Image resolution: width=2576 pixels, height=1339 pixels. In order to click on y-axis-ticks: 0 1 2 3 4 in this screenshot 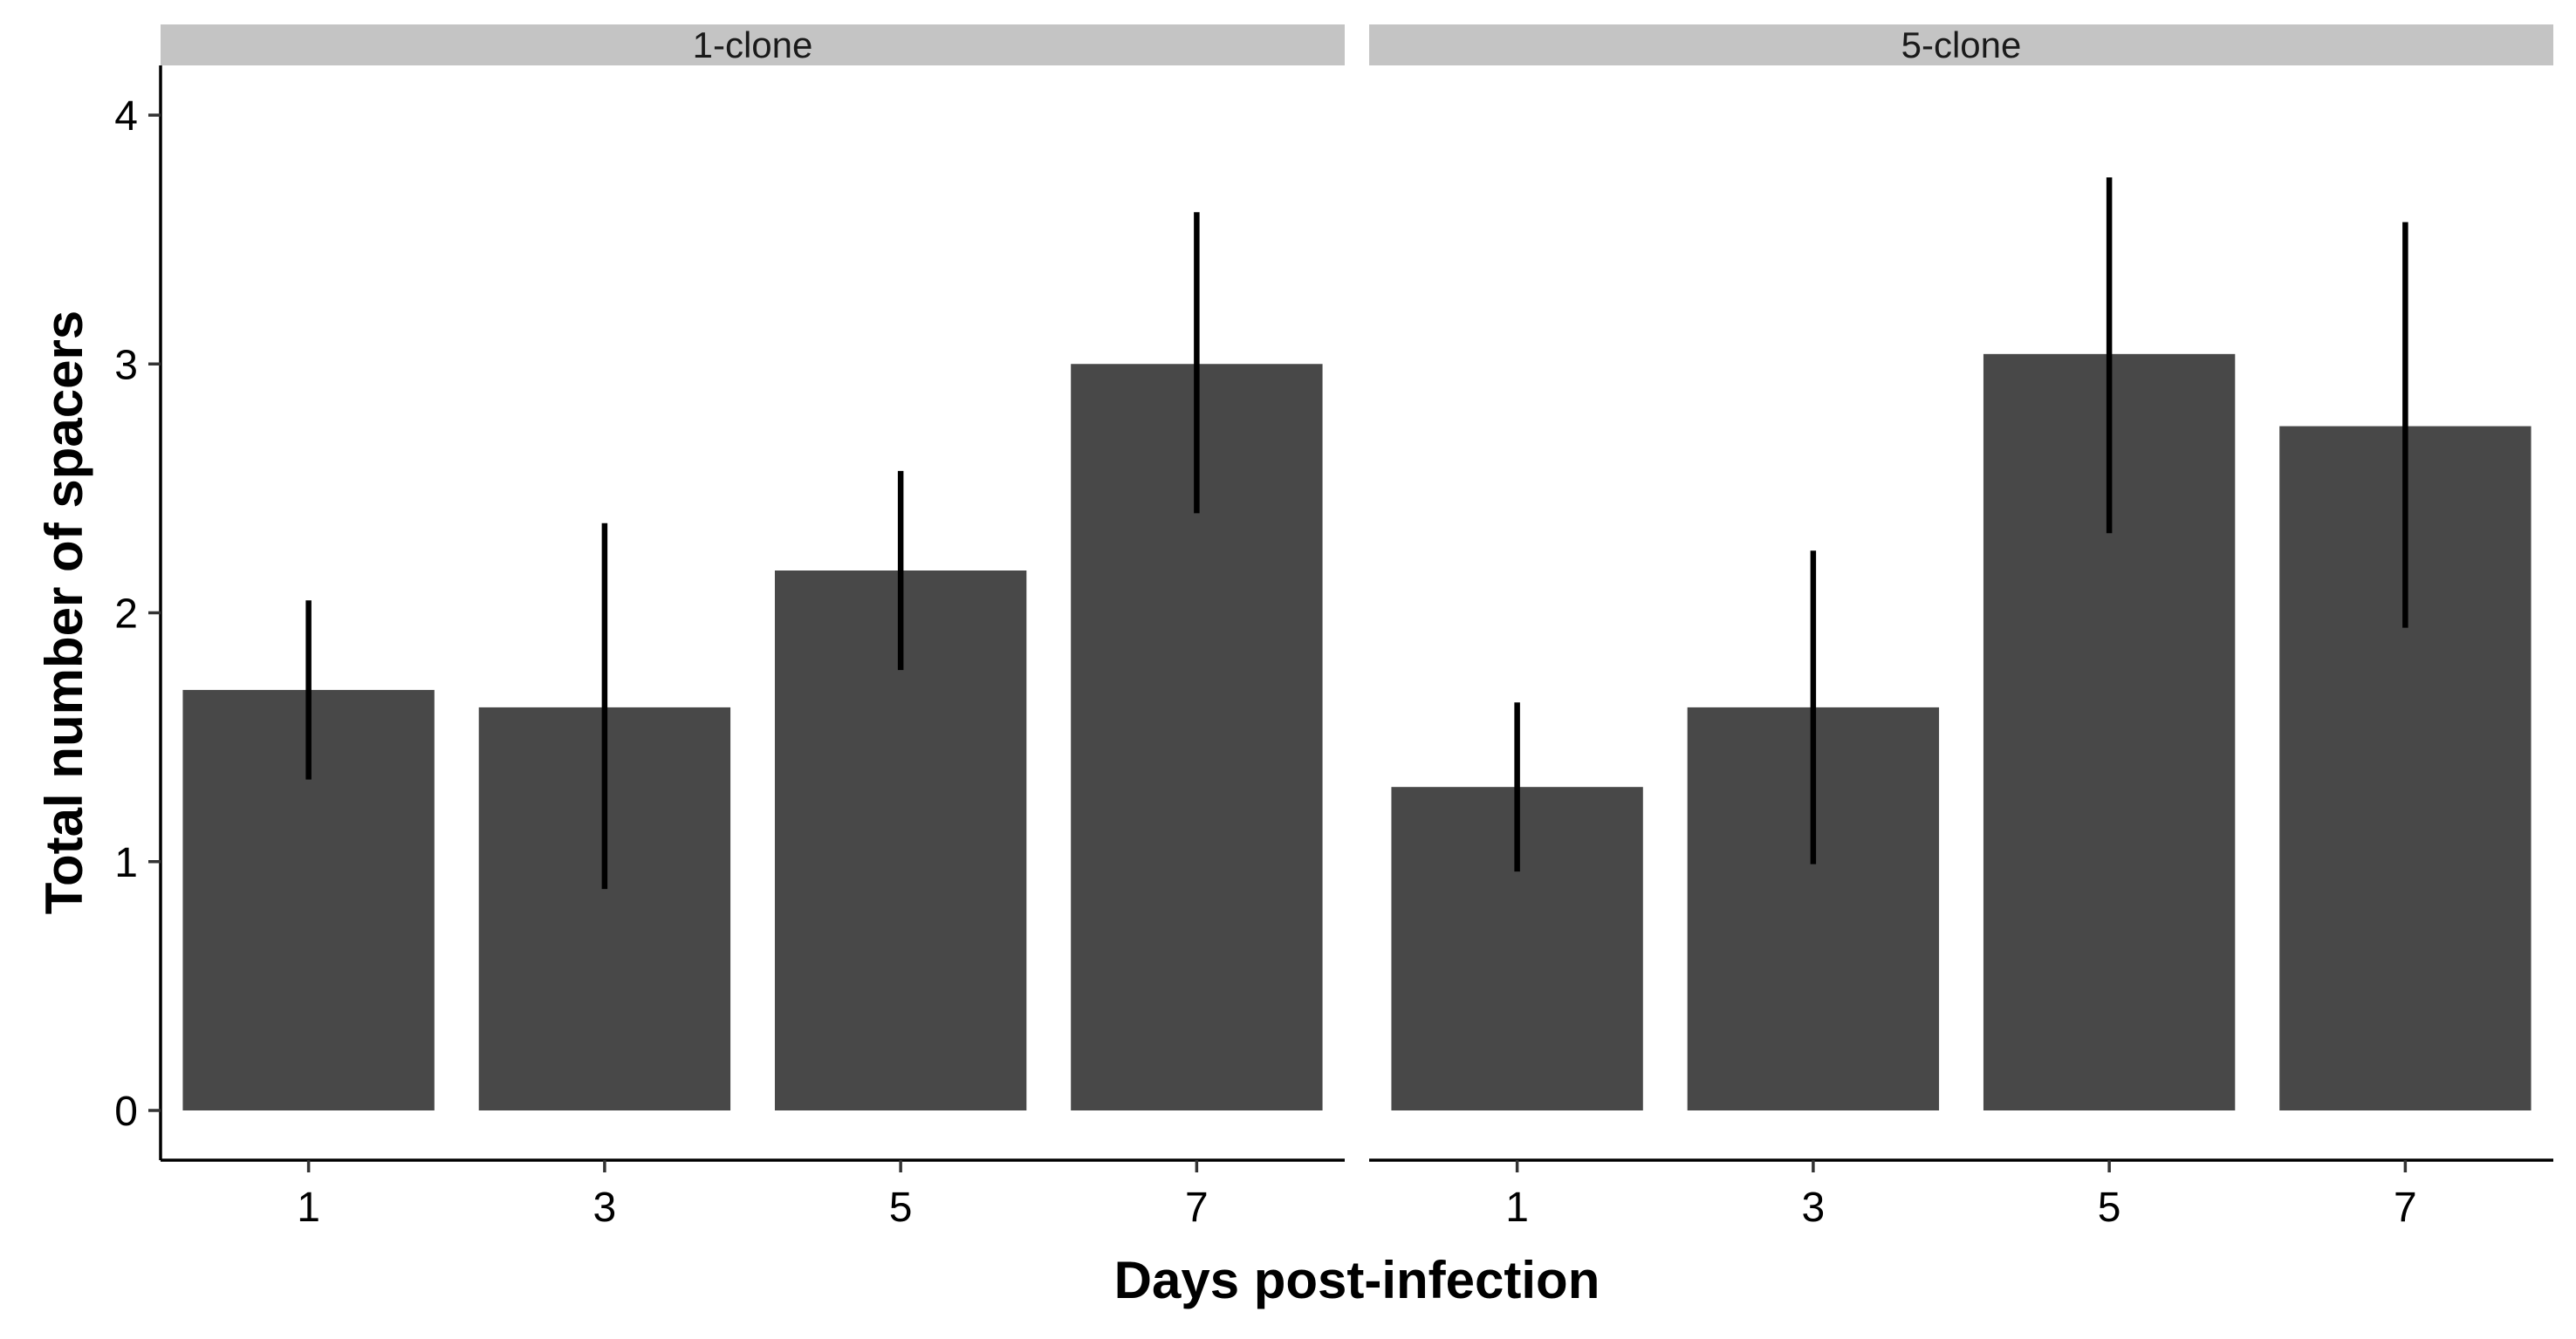, I will do `click(138, 614)`.